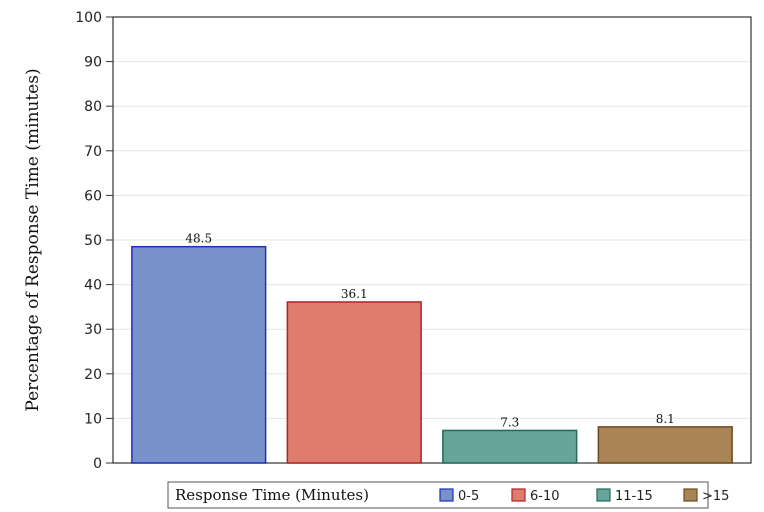  Describe the element at coordinates (97, 464) in the screenshot. I see `y-tick-label: 0` at that location.